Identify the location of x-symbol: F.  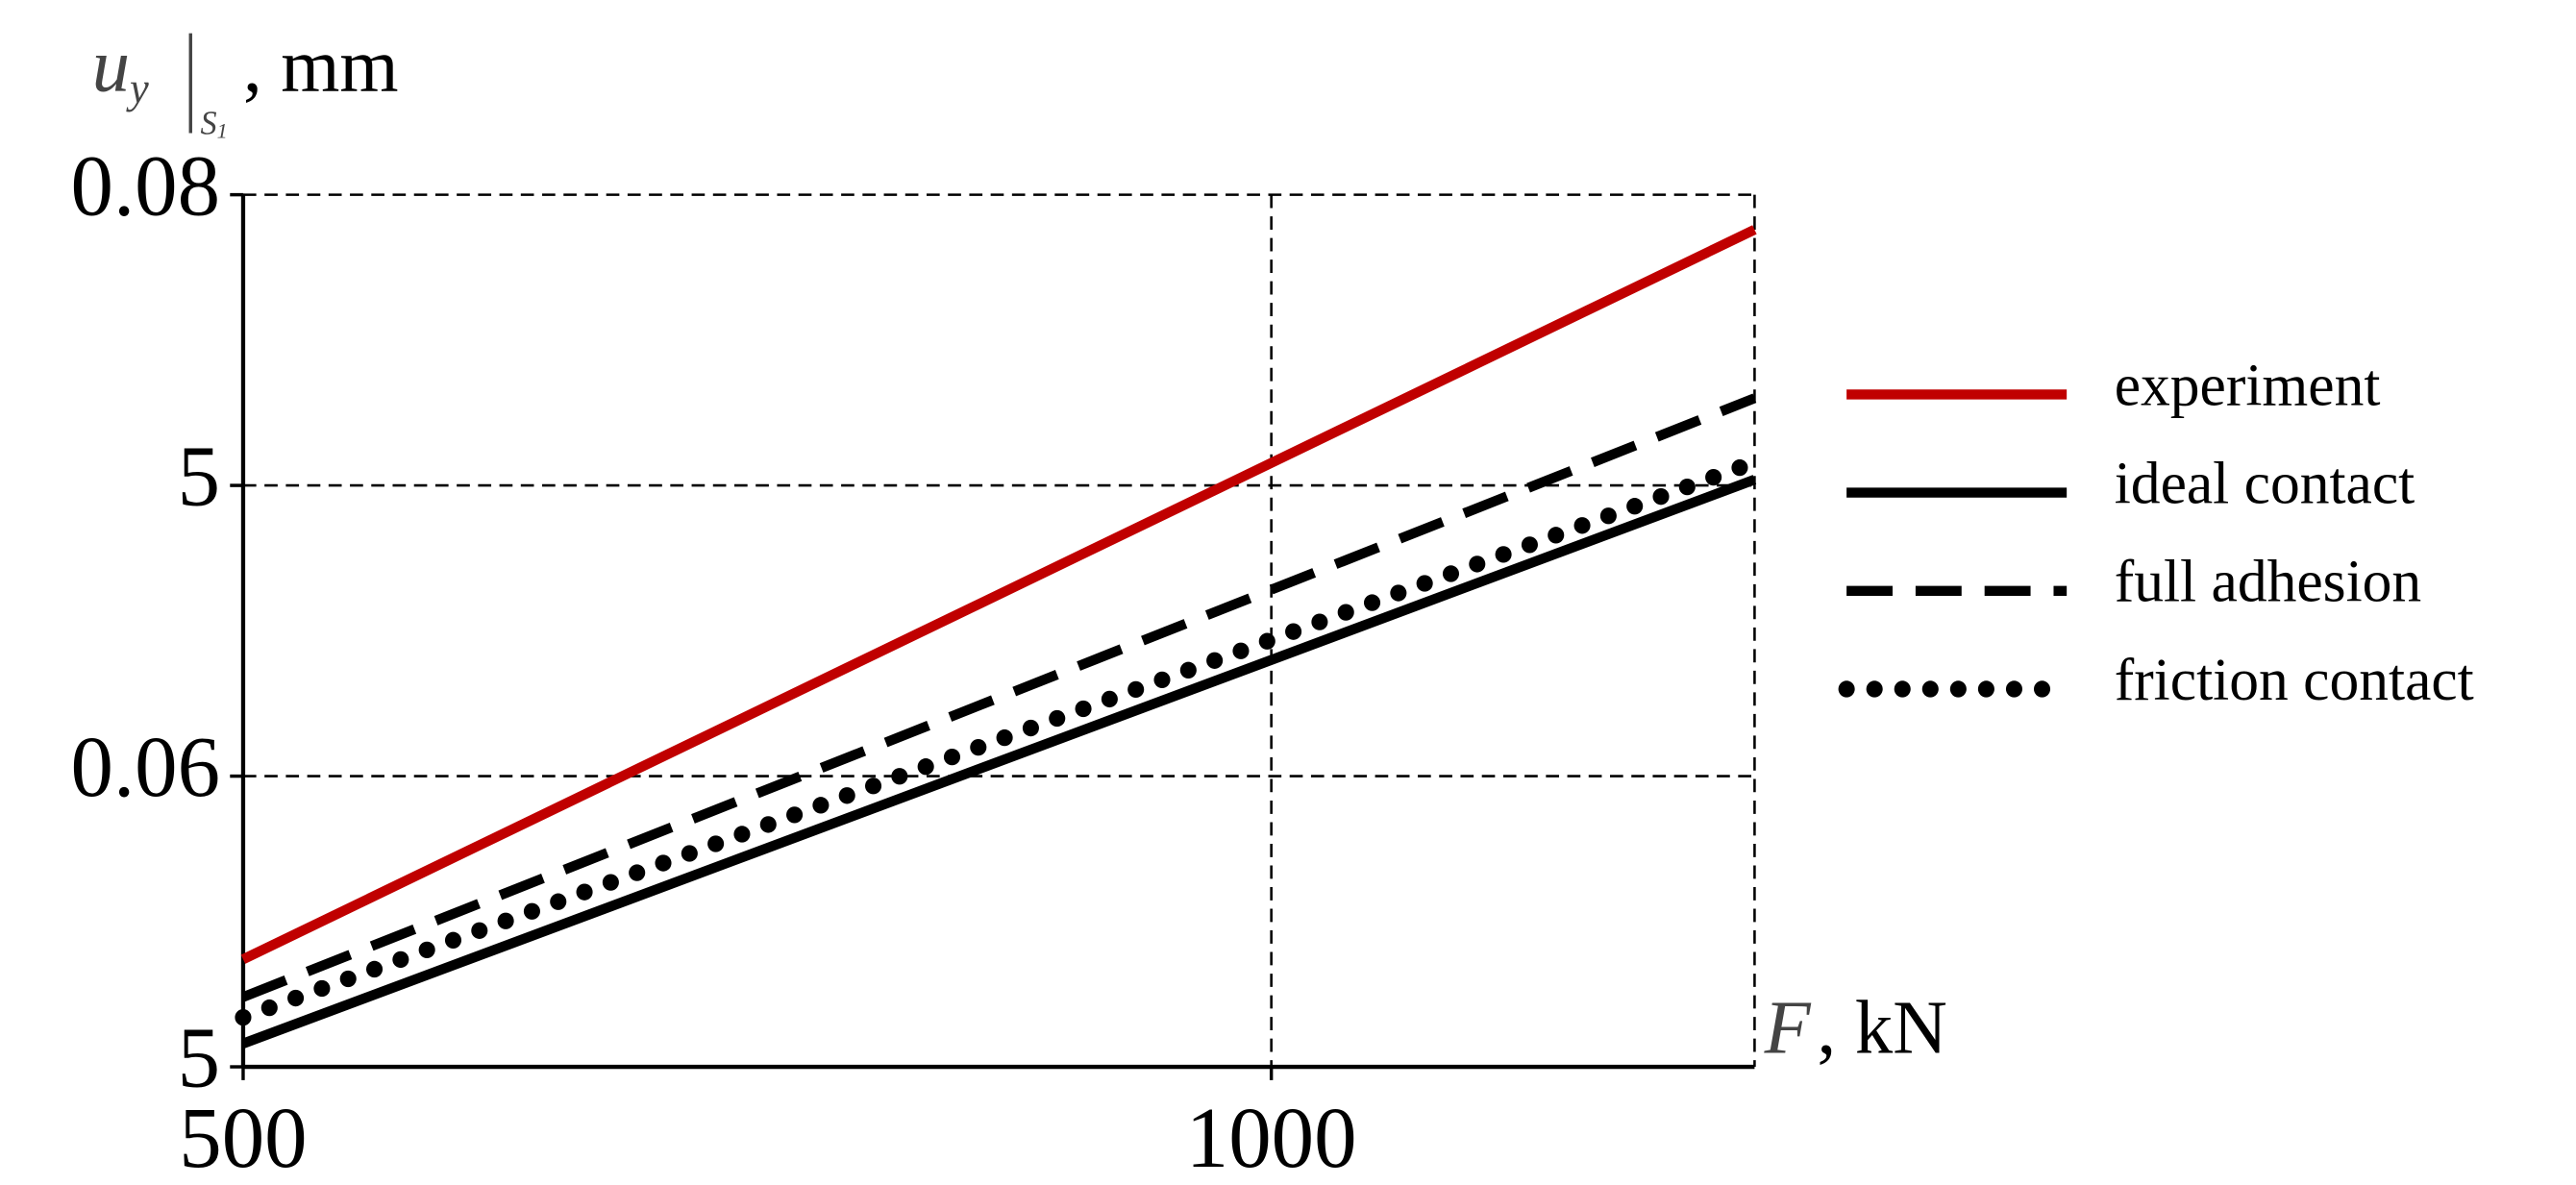
(1788, 1028).